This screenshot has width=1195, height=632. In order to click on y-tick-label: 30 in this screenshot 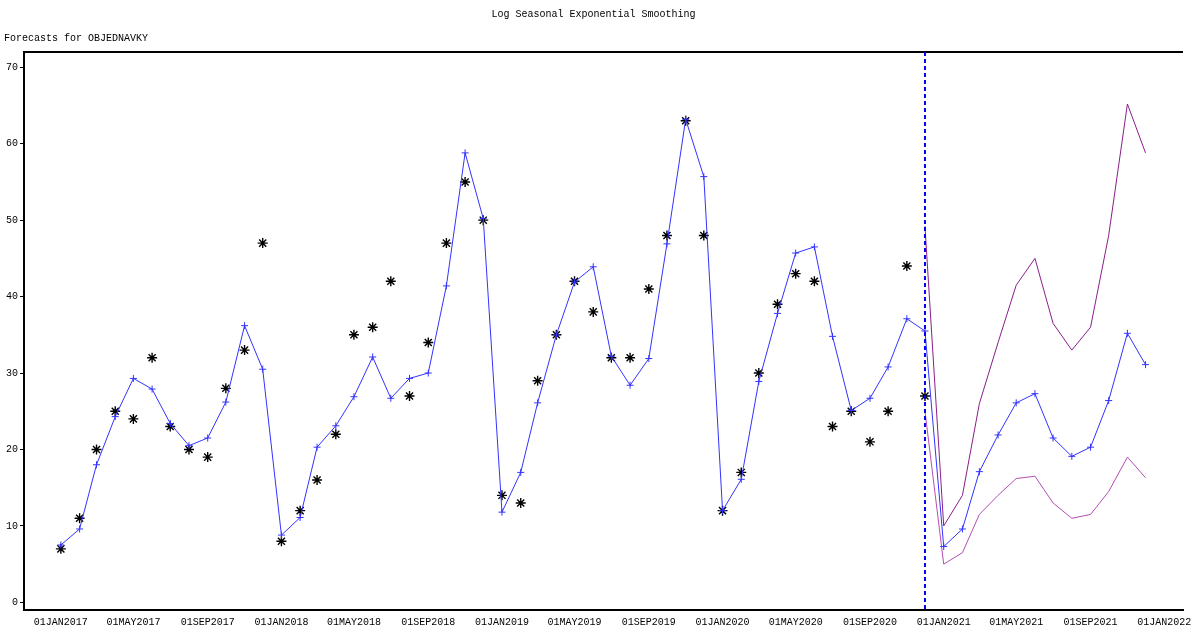, I will do `click(11, 373)`.